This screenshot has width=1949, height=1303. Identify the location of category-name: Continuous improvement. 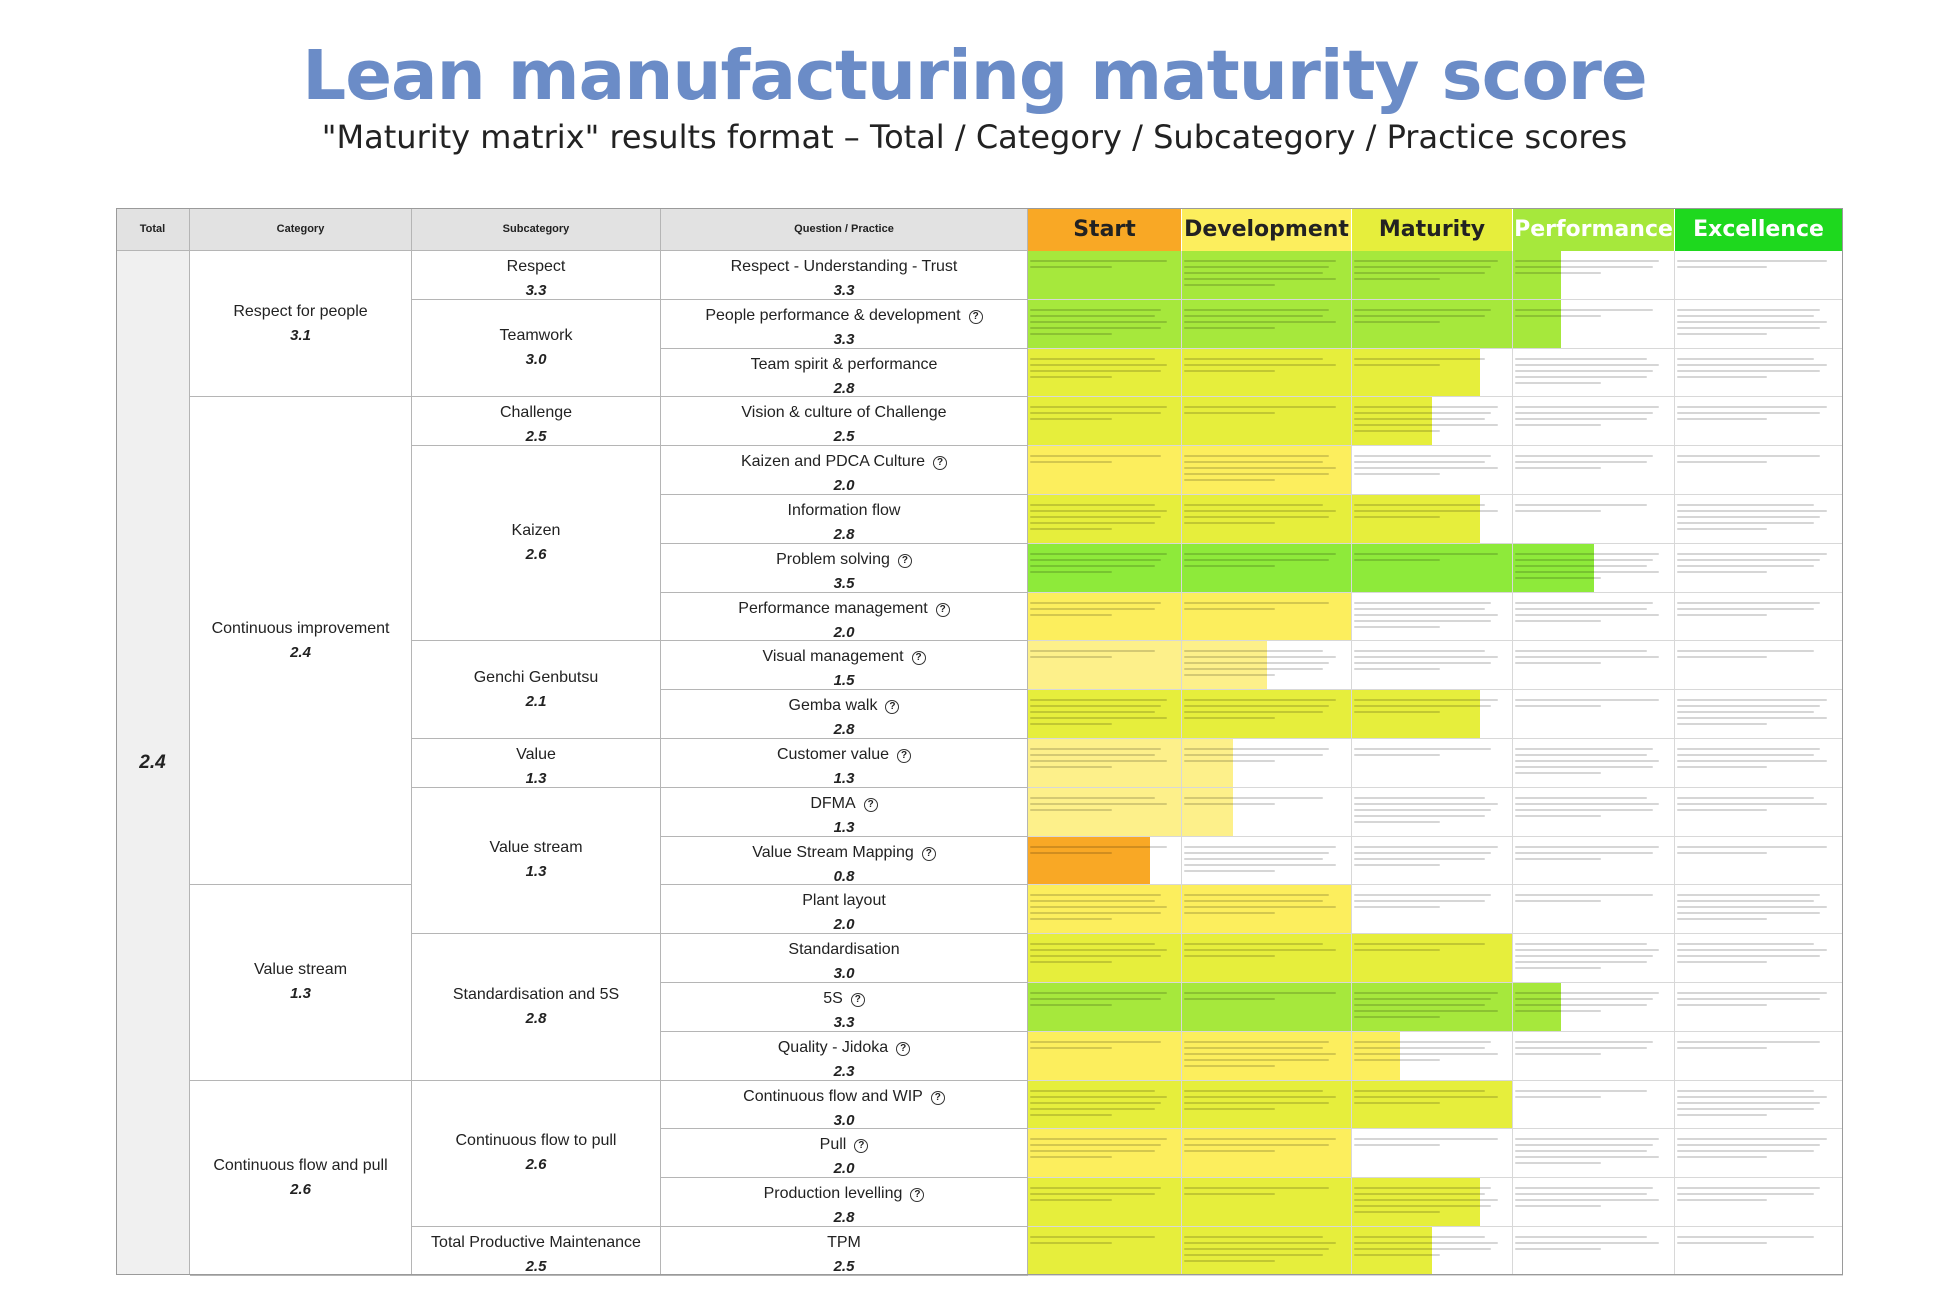
(300, 628).